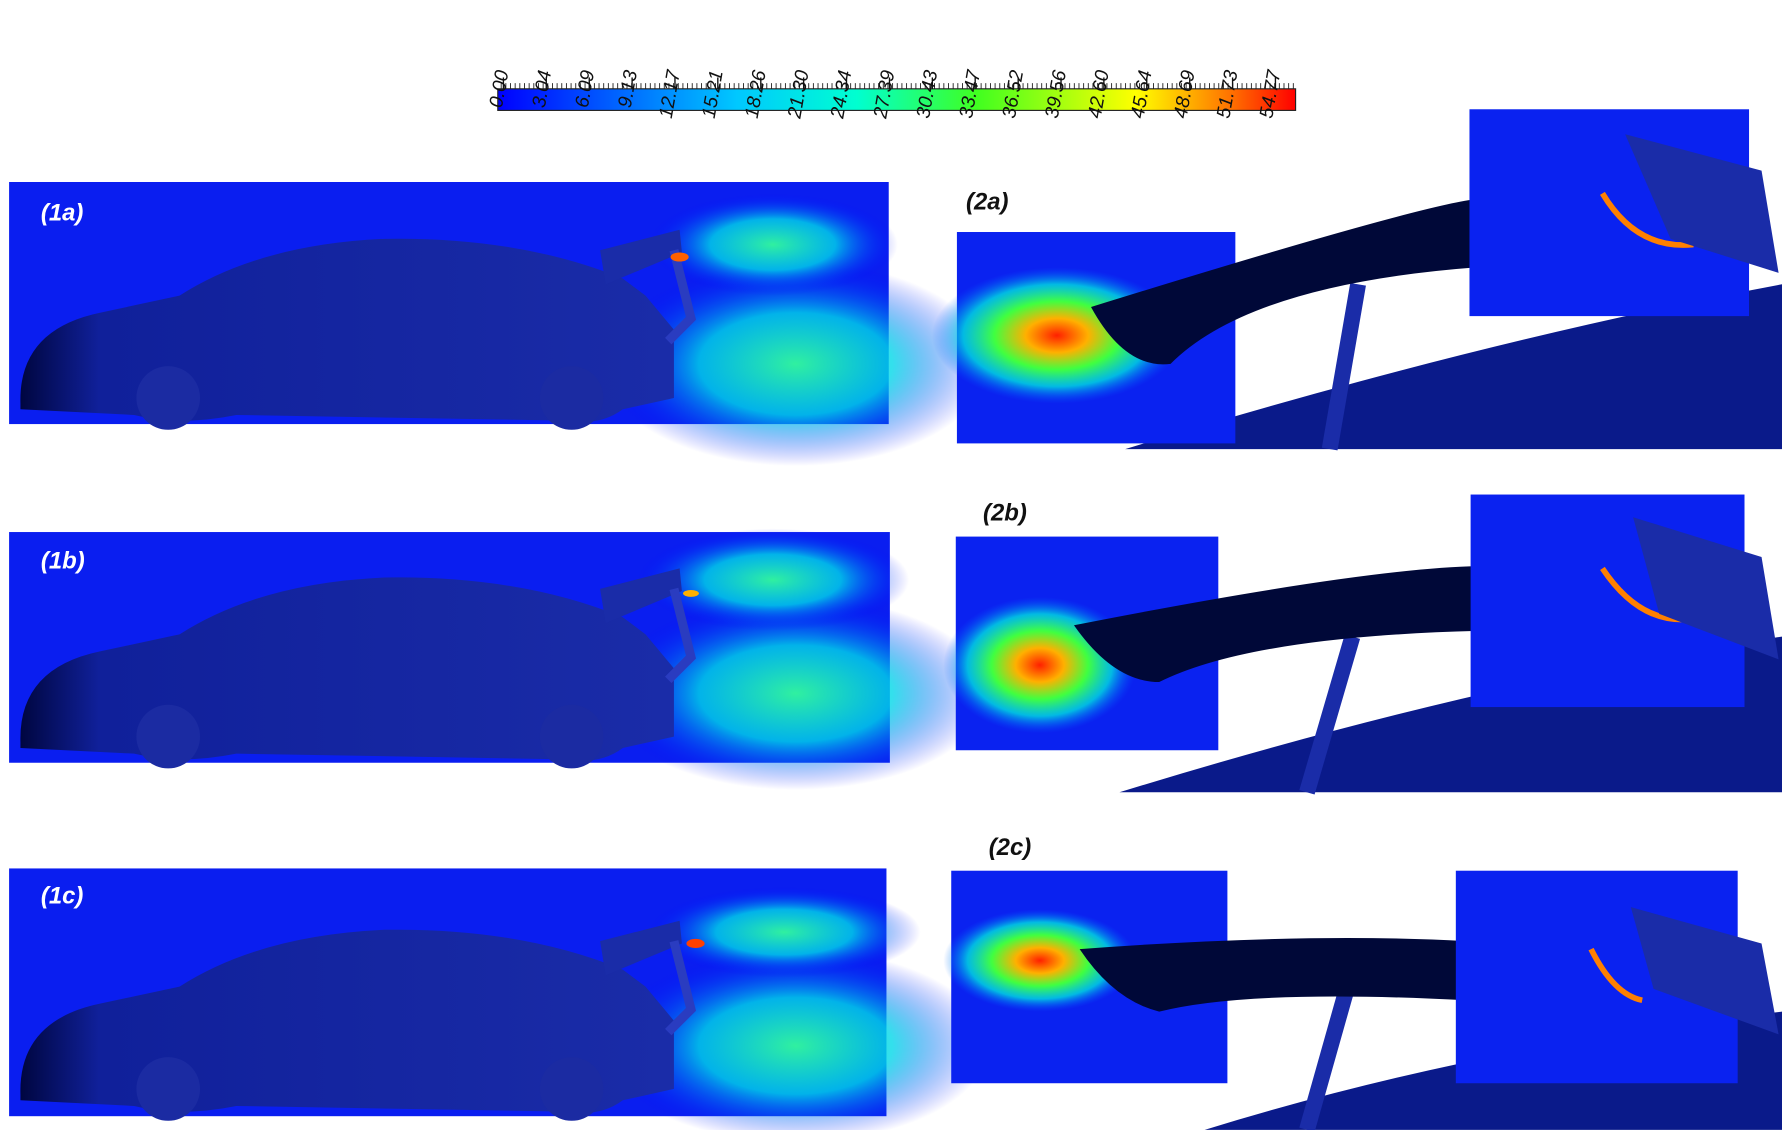 The image size is (1782, 1130). Describe the element at coordinates (1362, 644) in the screenshot. I see `panel-2b: (2b)` at that location.